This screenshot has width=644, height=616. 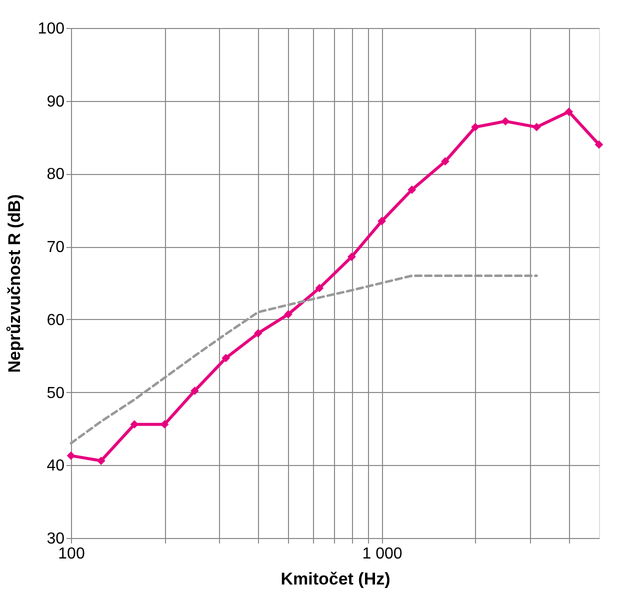 What do you see at coordinates (55, 393) in the screenshot?
I see `y-tick-label: 50` at bounding box center [55, 393].